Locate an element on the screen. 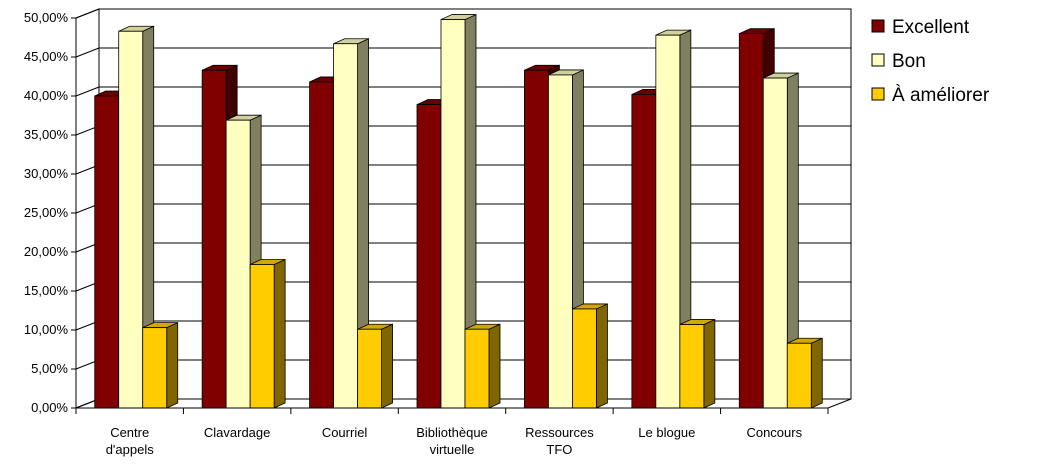 This screenshot has width=1051, height=465. y-tick-label: 20,00% is located at coordinates (46, 251).